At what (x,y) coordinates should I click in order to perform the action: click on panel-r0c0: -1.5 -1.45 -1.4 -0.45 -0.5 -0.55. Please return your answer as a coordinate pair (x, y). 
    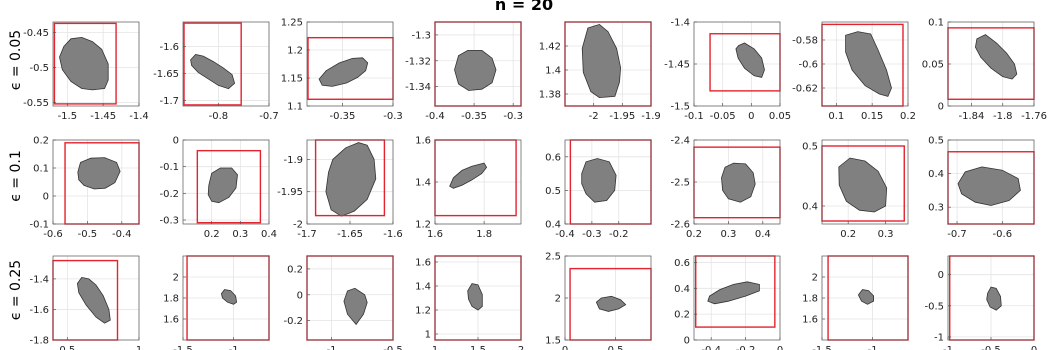
    Looking at the image, I should click on (86, 71).